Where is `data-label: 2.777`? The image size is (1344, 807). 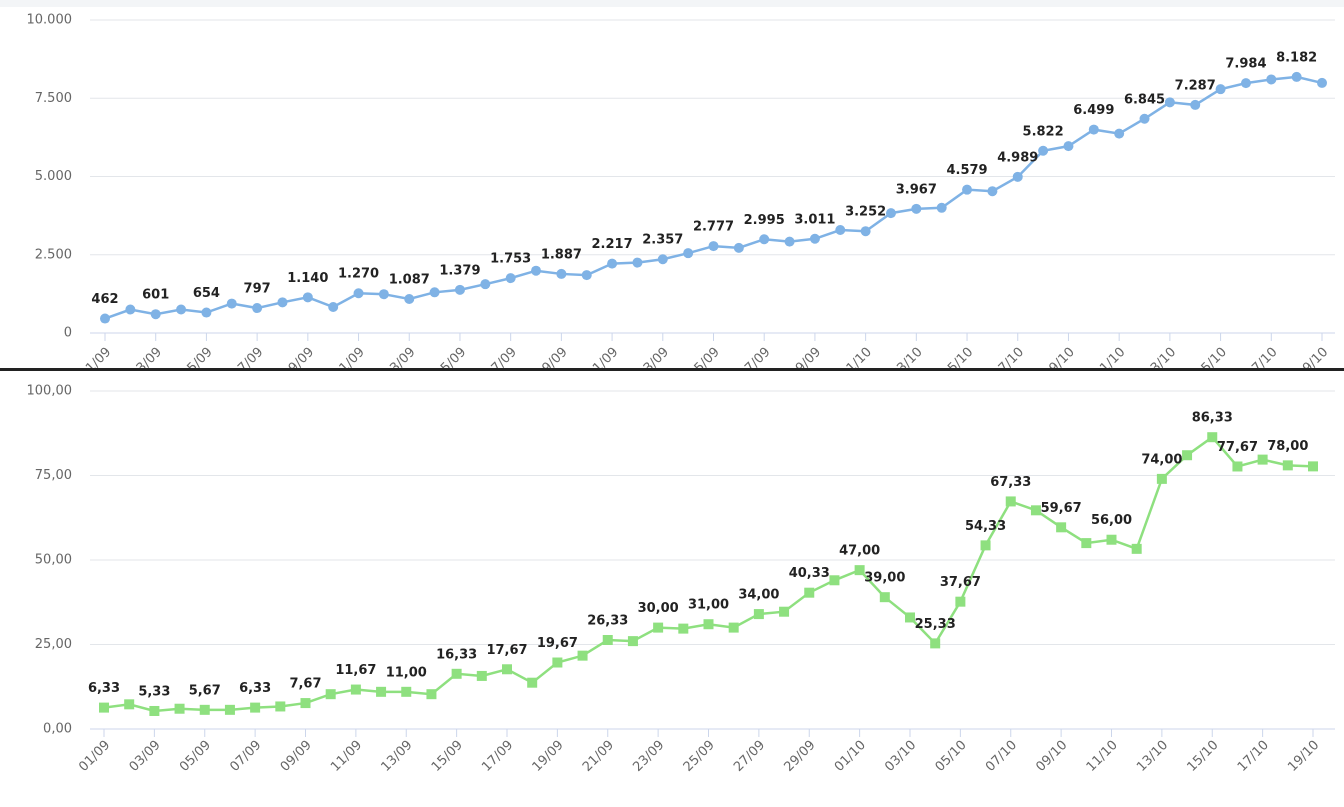 data-label: 2.777 is located at coordinates (713, 227).